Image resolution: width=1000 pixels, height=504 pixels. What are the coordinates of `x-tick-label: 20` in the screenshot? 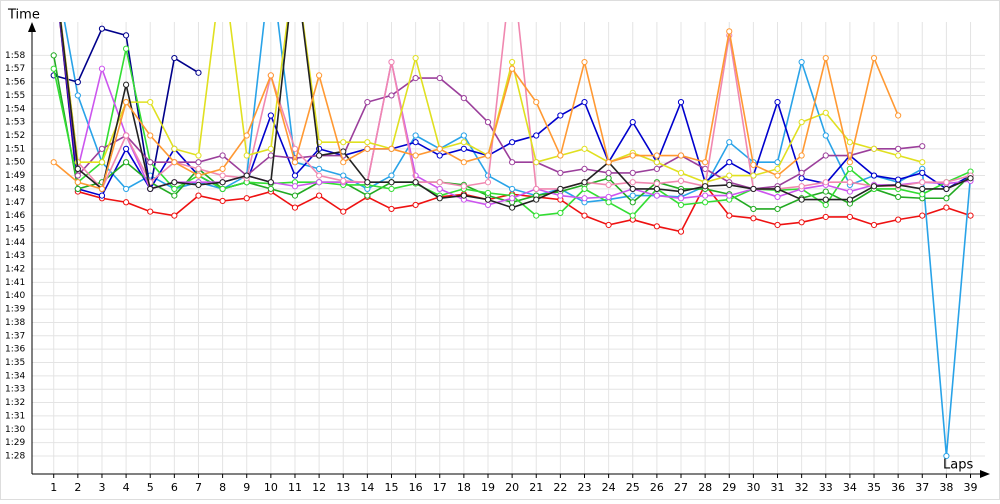 It's located at (512, 487).